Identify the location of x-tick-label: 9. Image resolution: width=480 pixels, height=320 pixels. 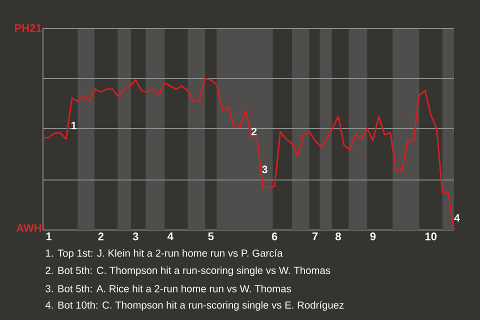
(373, 236).